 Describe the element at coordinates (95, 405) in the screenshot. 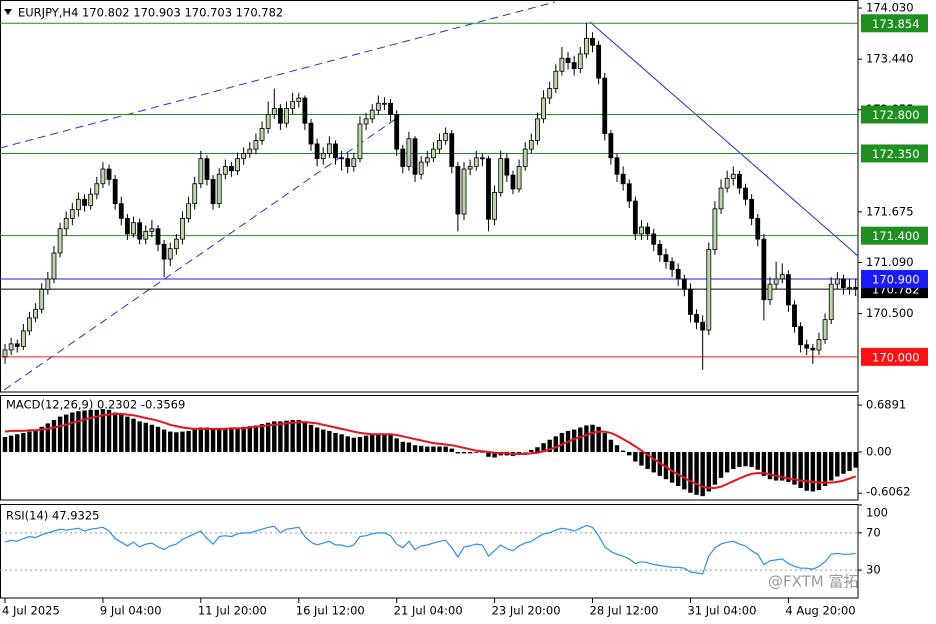

I see `macd-title: MACD(12,26,9) 0.2302 -0.3569` at that location.